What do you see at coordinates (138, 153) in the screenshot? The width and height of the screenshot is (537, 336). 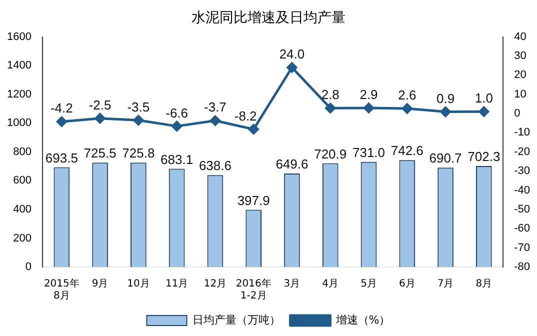 I see `data-label: 725.8` at bounding box center [138, 153].